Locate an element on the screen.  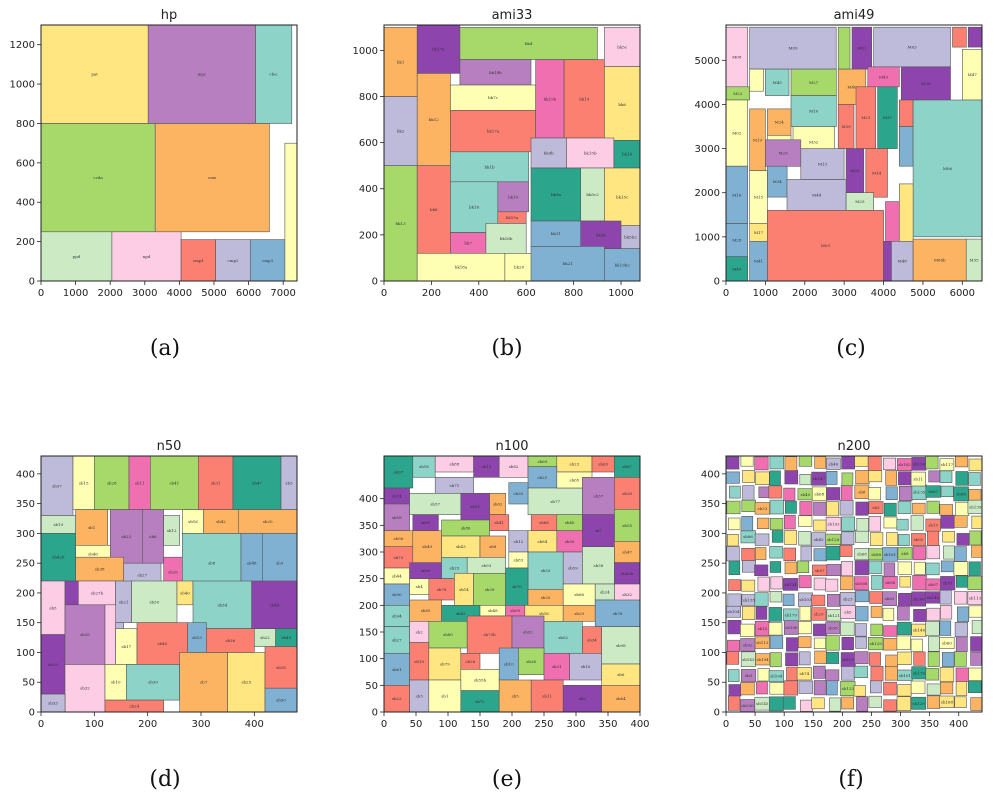
block-label-sb78: sb78 is located at coordinates (442, 589).